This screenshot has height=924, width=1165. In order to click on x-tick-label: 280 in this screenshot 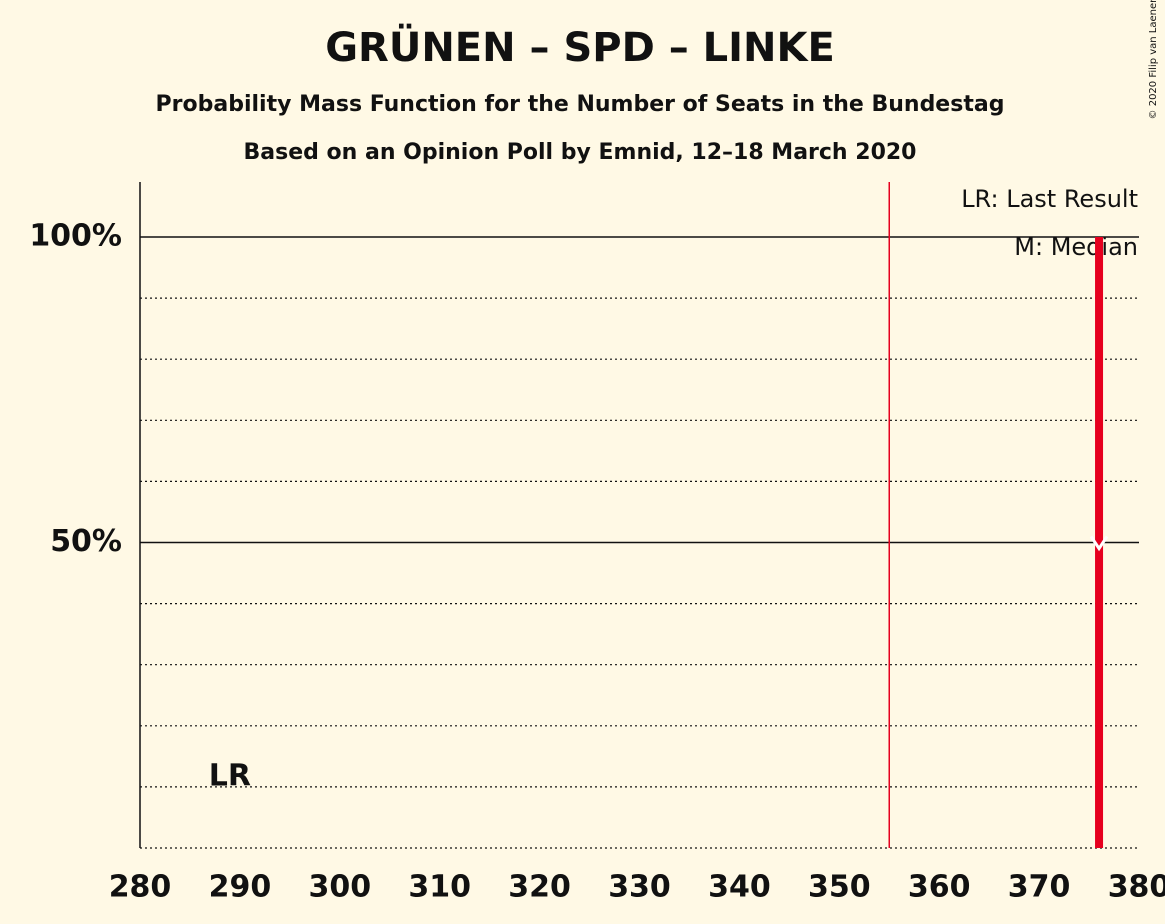, I will do `click(140, 887)`.